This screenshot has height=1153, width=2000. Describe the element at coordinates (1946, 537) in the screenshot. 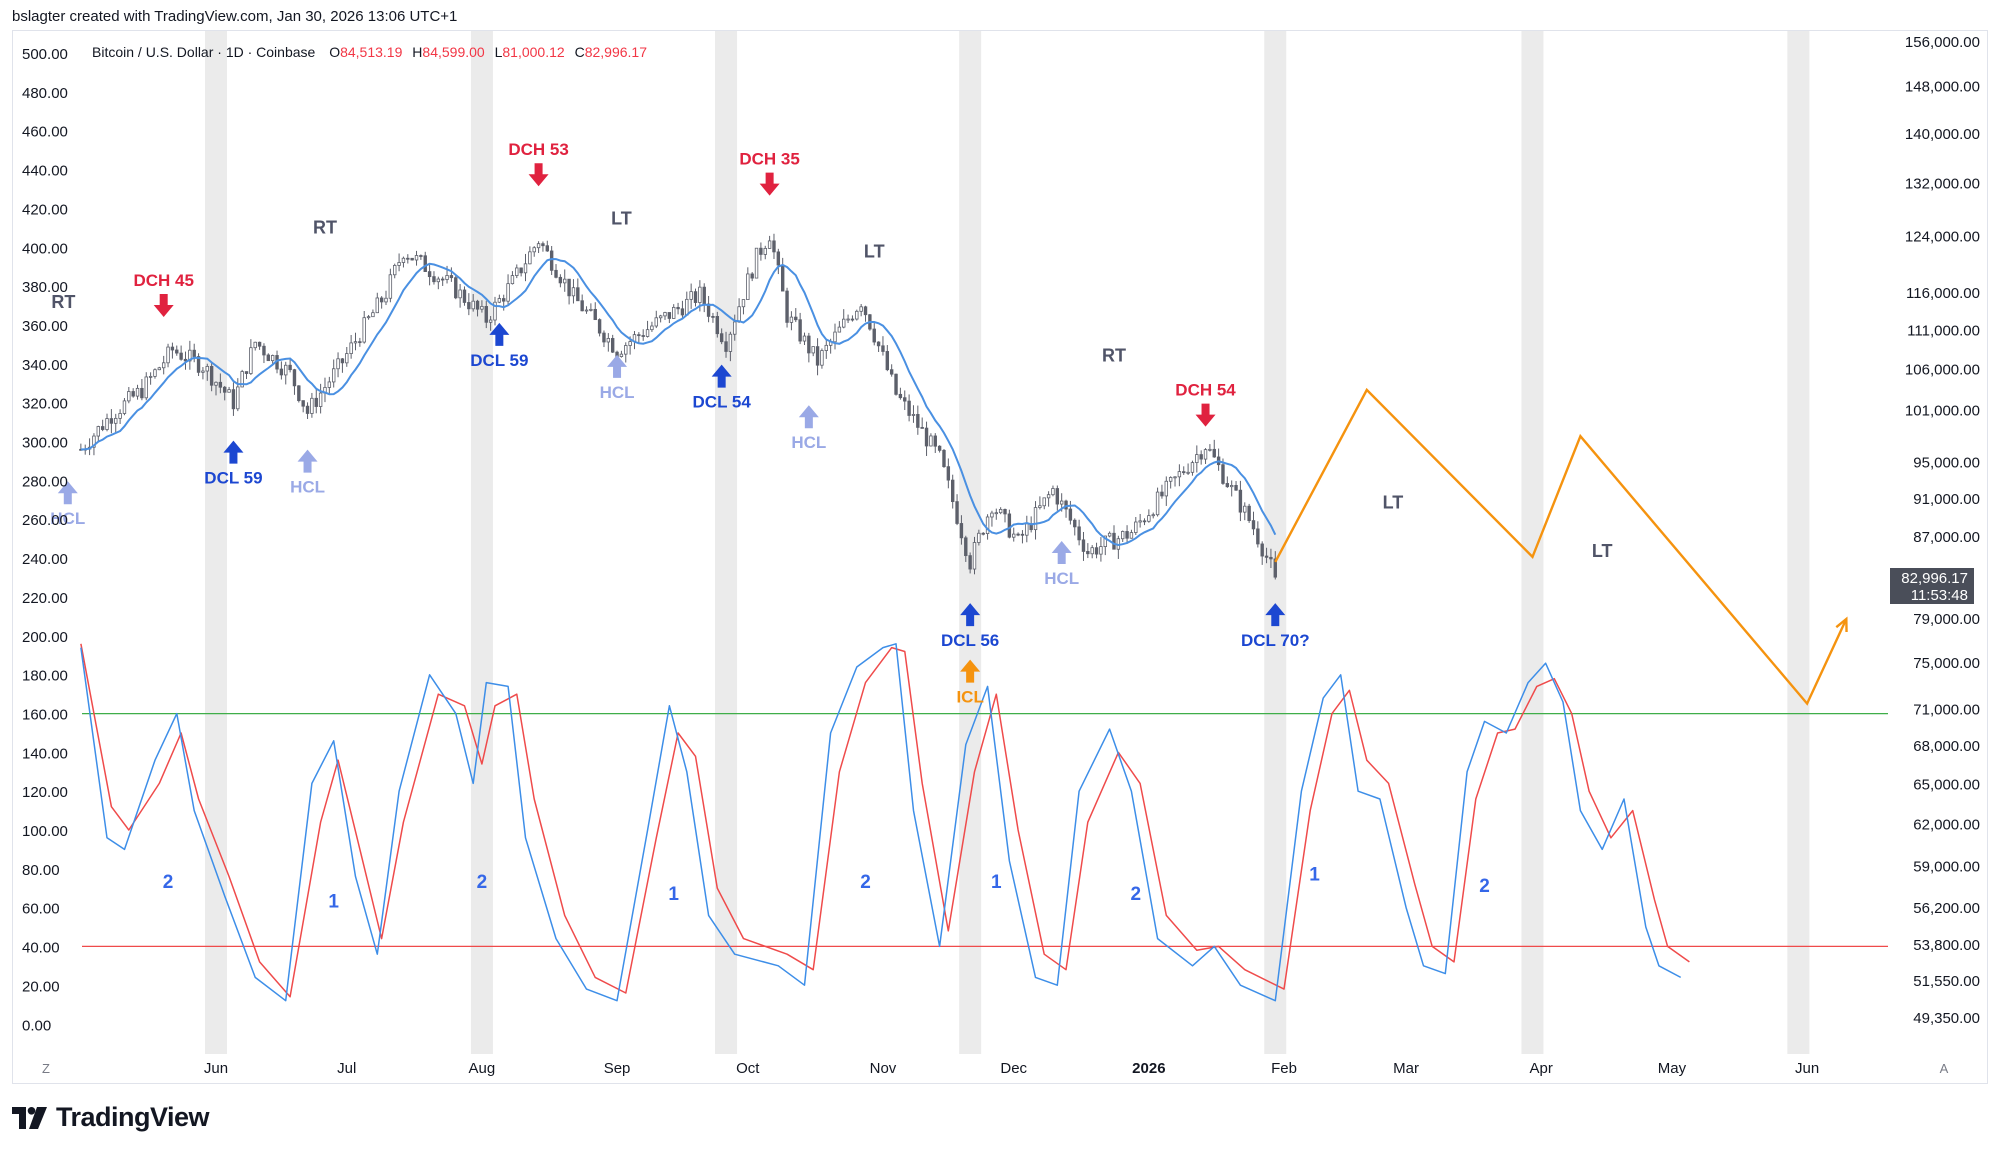

I see `right-axis-label: 87,000.00` at that location.